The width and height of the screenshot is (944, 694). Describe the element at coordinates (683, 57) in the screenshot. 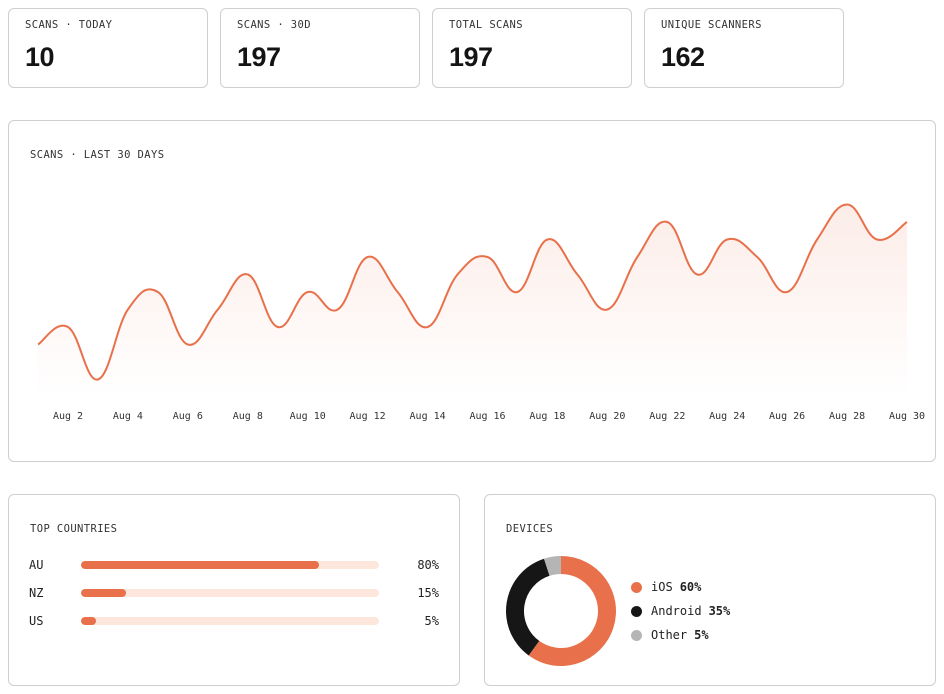

I see `stat-value: 162` at that location.